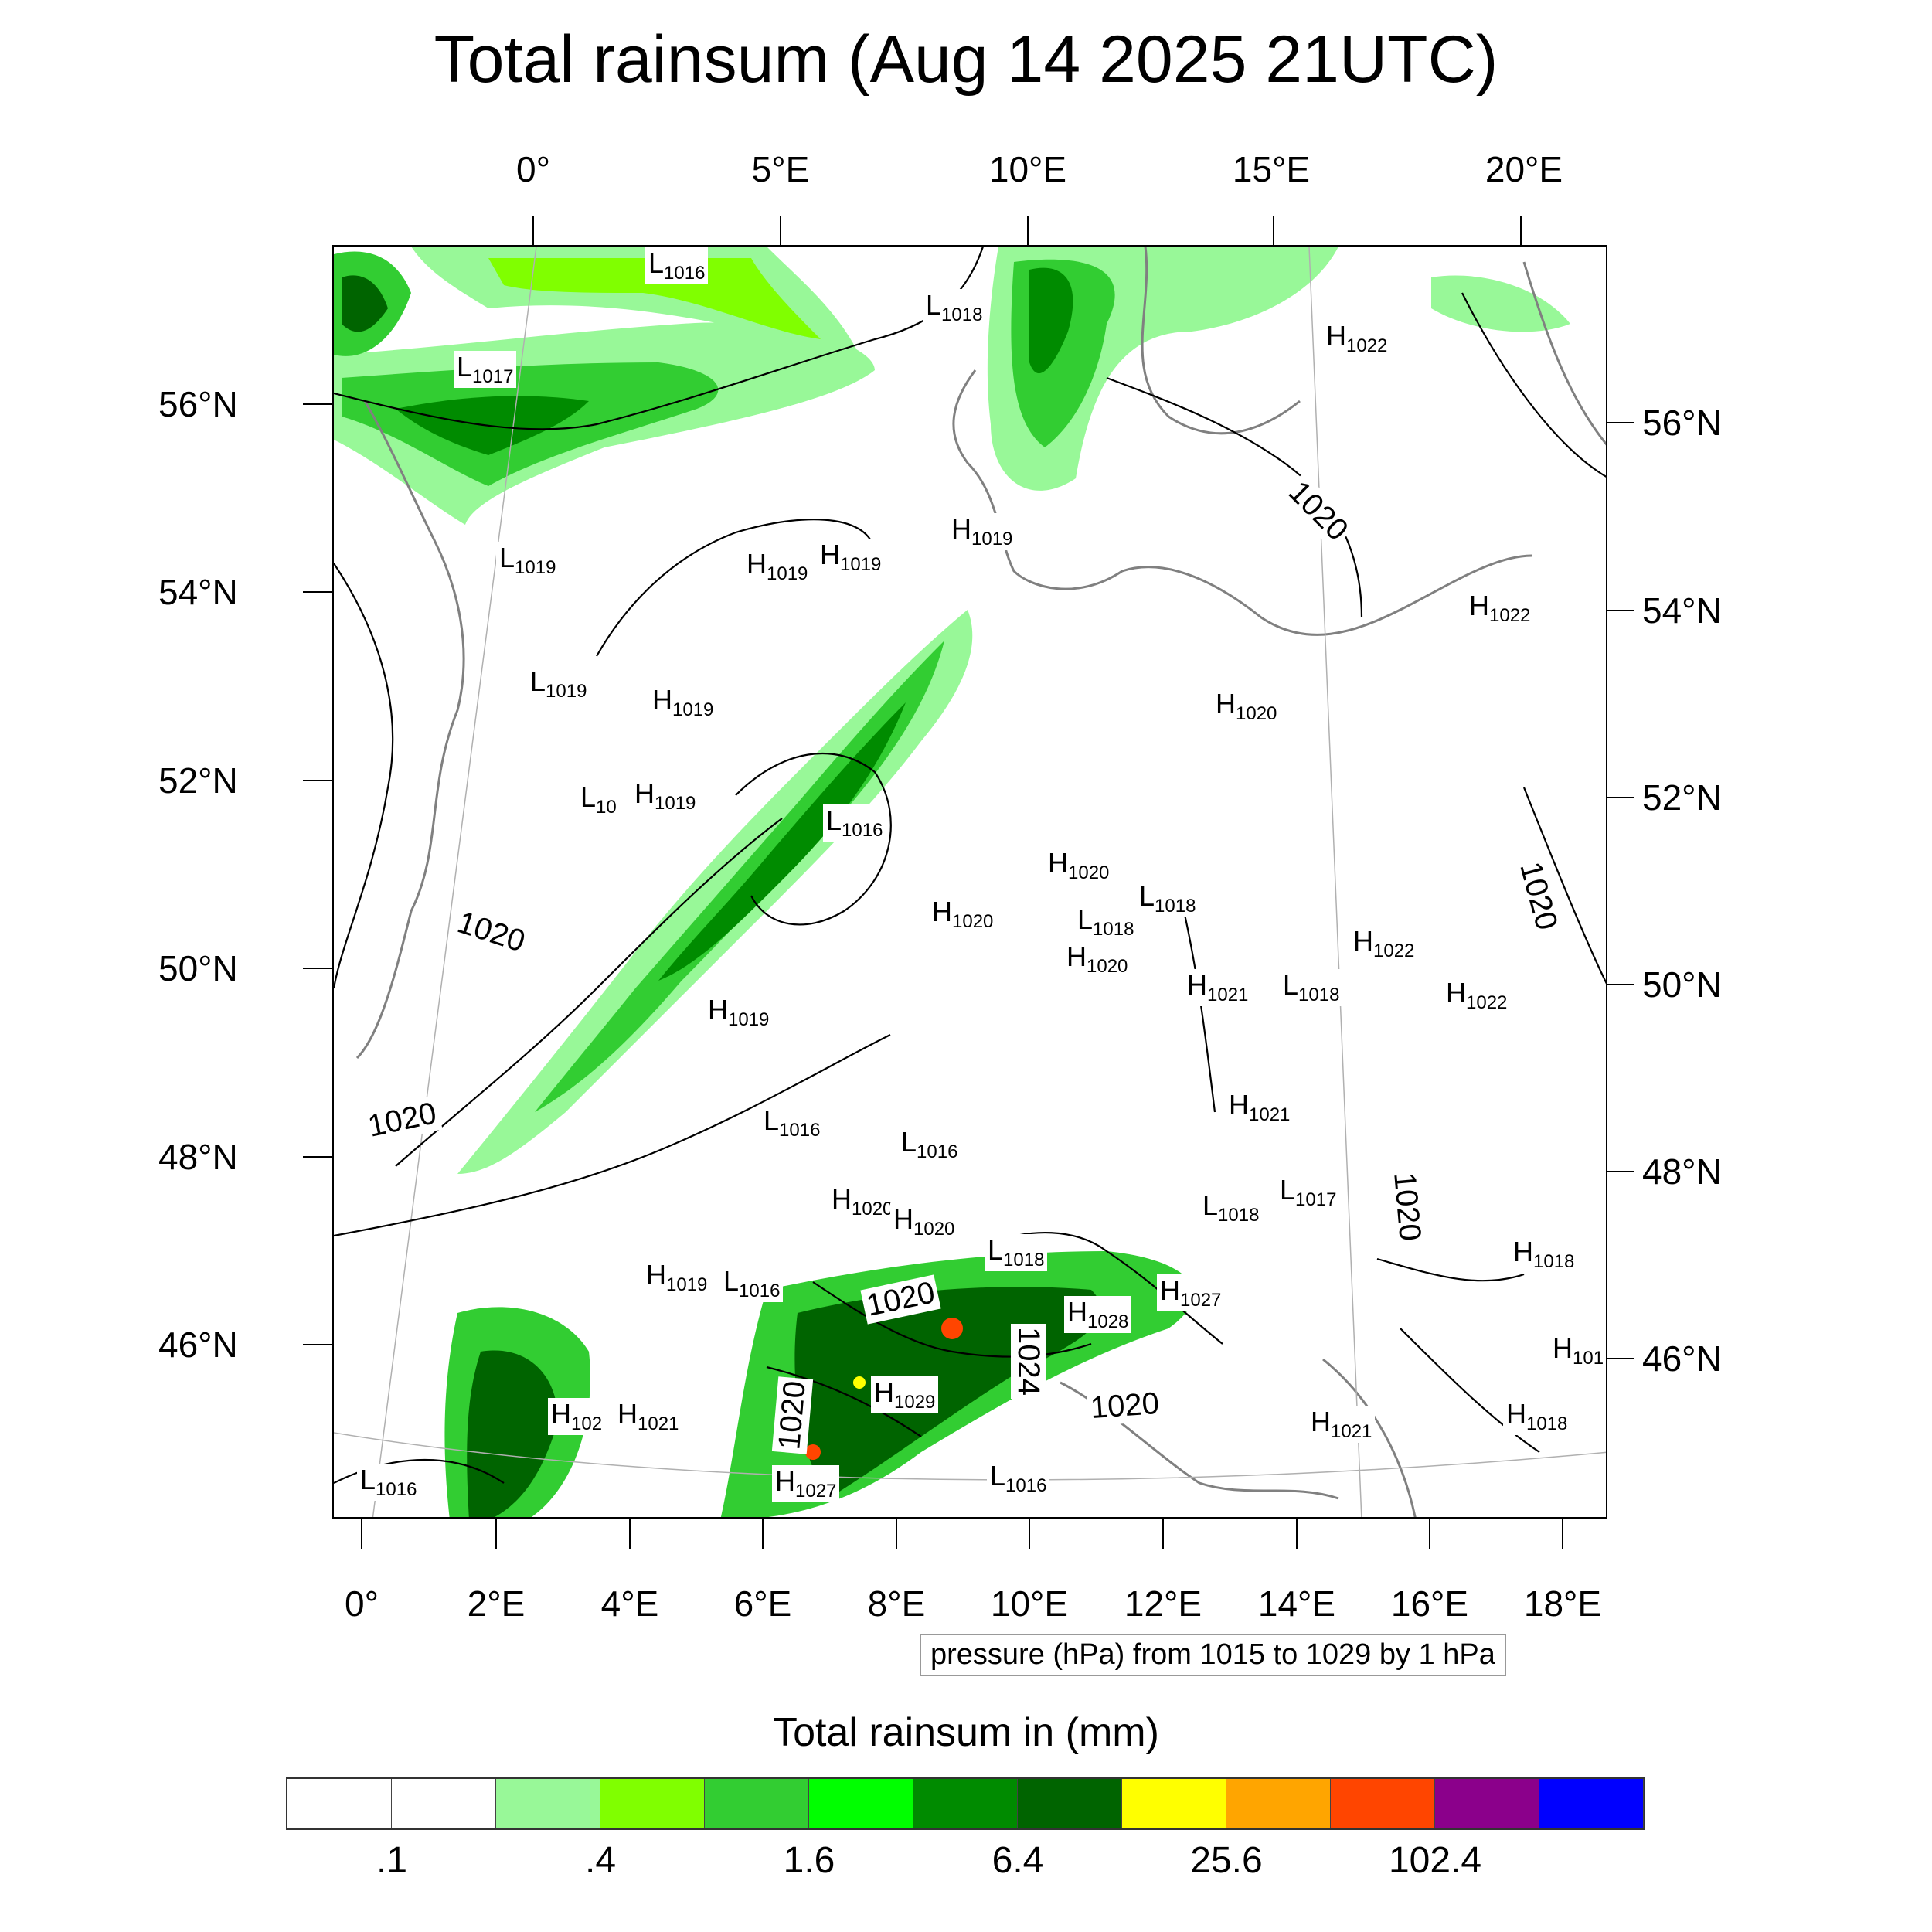  Describe the element at coordinates (392, 1860) in the screenshot. I see `colorbar-label: .1` at that location.